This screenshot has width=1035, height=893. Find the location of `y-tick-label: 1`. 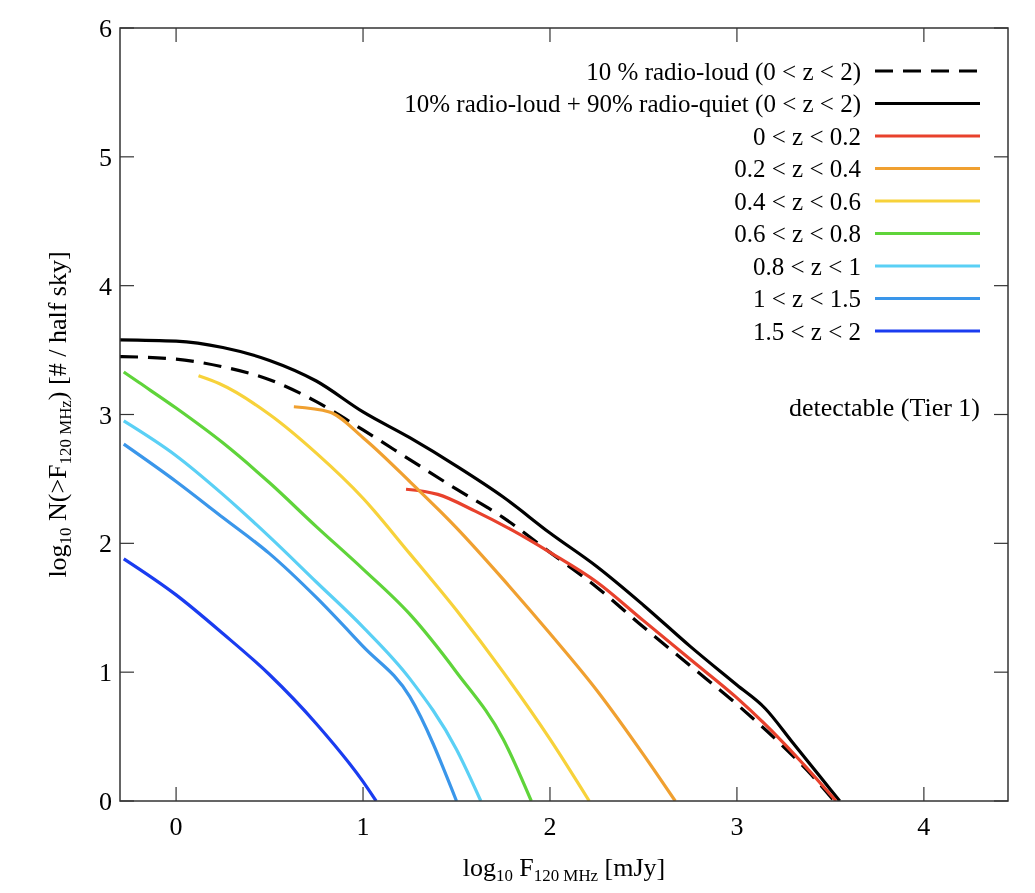

y-tick-label: 1 is located at coordinates (105, 673).